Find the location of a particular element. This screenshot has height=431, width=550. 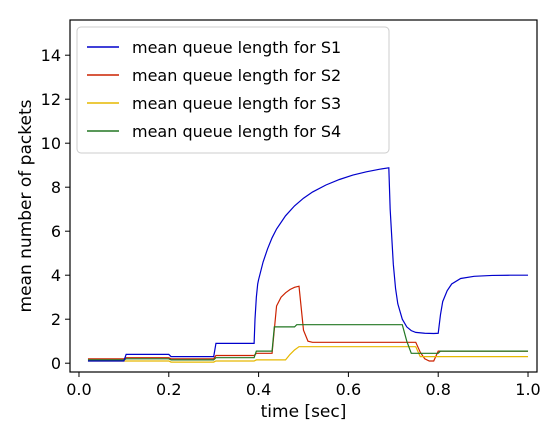

y-axis-label: mean number of packets is located at coordinates (26, 205).